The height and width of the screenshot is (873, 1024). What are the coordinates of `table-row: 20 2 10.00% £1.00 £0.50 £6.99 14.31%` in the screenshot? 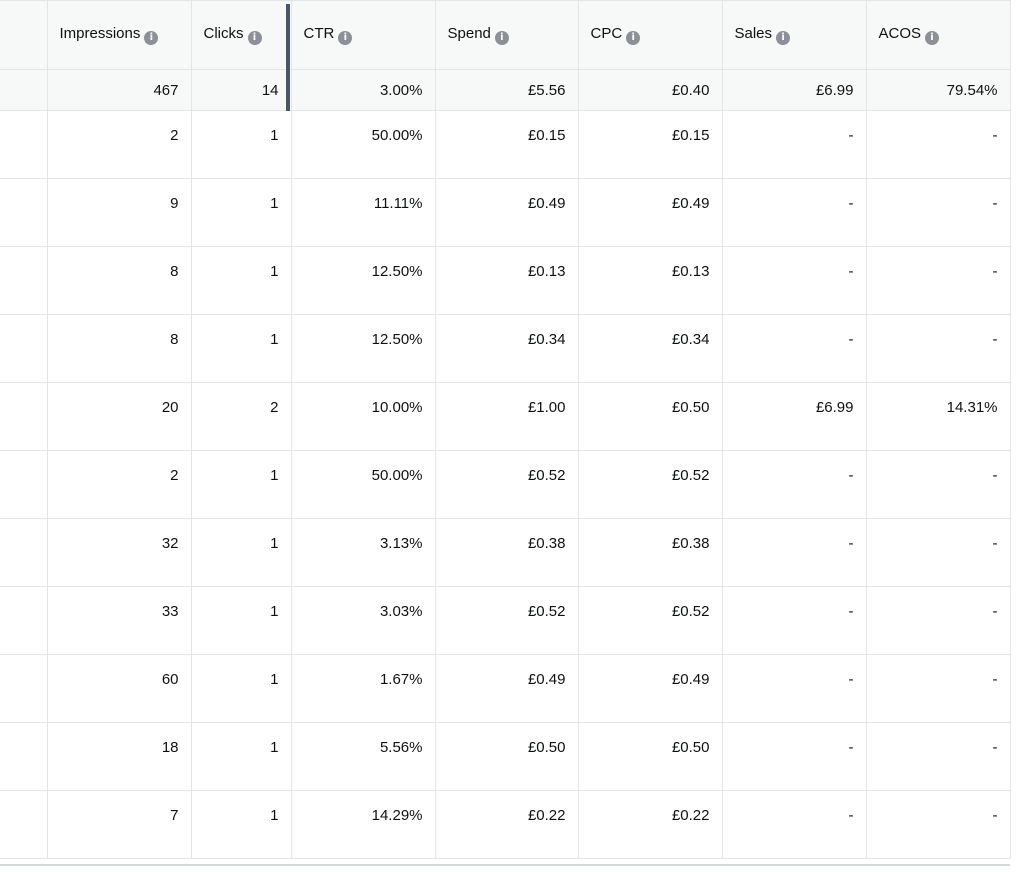 It's located at (505, 416).